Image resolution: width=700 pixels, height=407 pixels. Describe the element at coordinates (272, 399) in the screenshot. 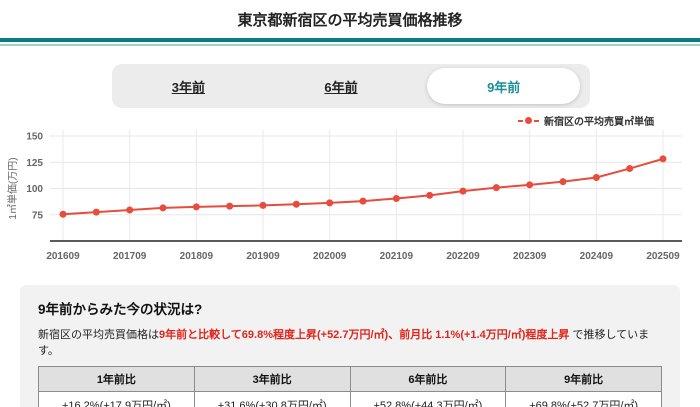

I see `table-value-3yr: +31.6%(+30.8万円/㎡)` at that location.